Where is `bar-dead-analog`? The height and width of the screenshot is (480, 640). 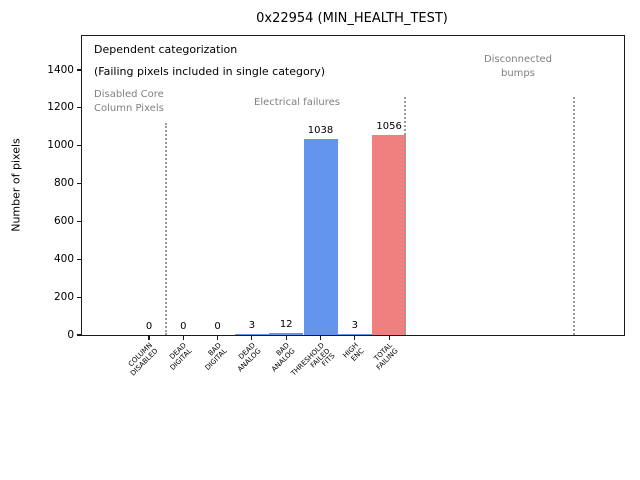 bar-dead-analog is located at coordinates (251, 334).